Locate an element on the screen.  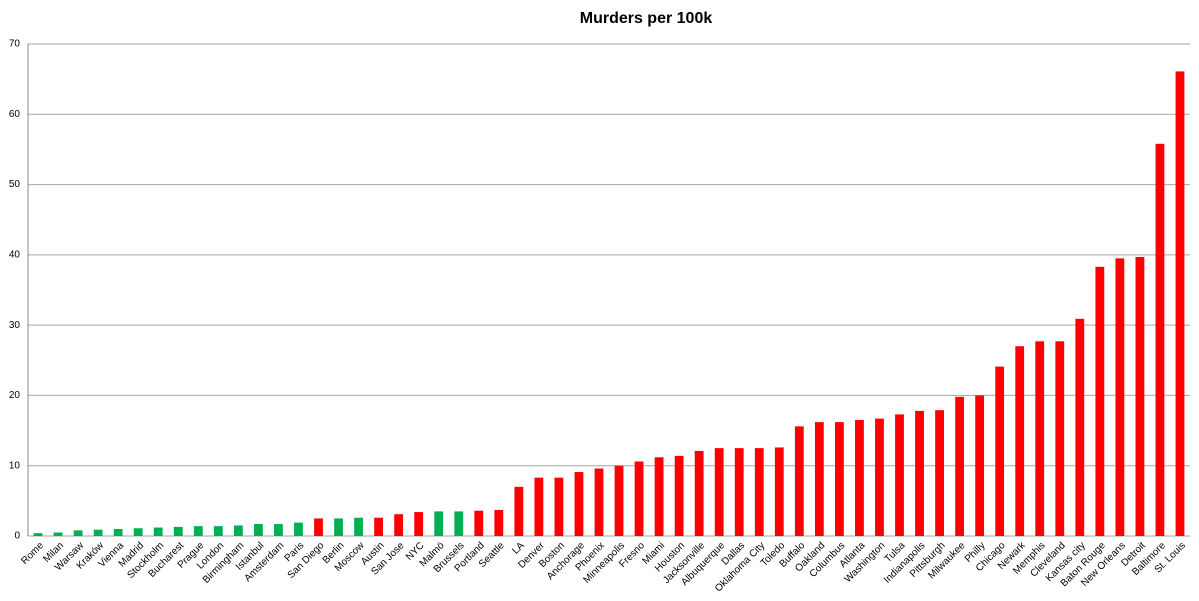
y-tick-label: 10 is located at coordinates (15, 465).